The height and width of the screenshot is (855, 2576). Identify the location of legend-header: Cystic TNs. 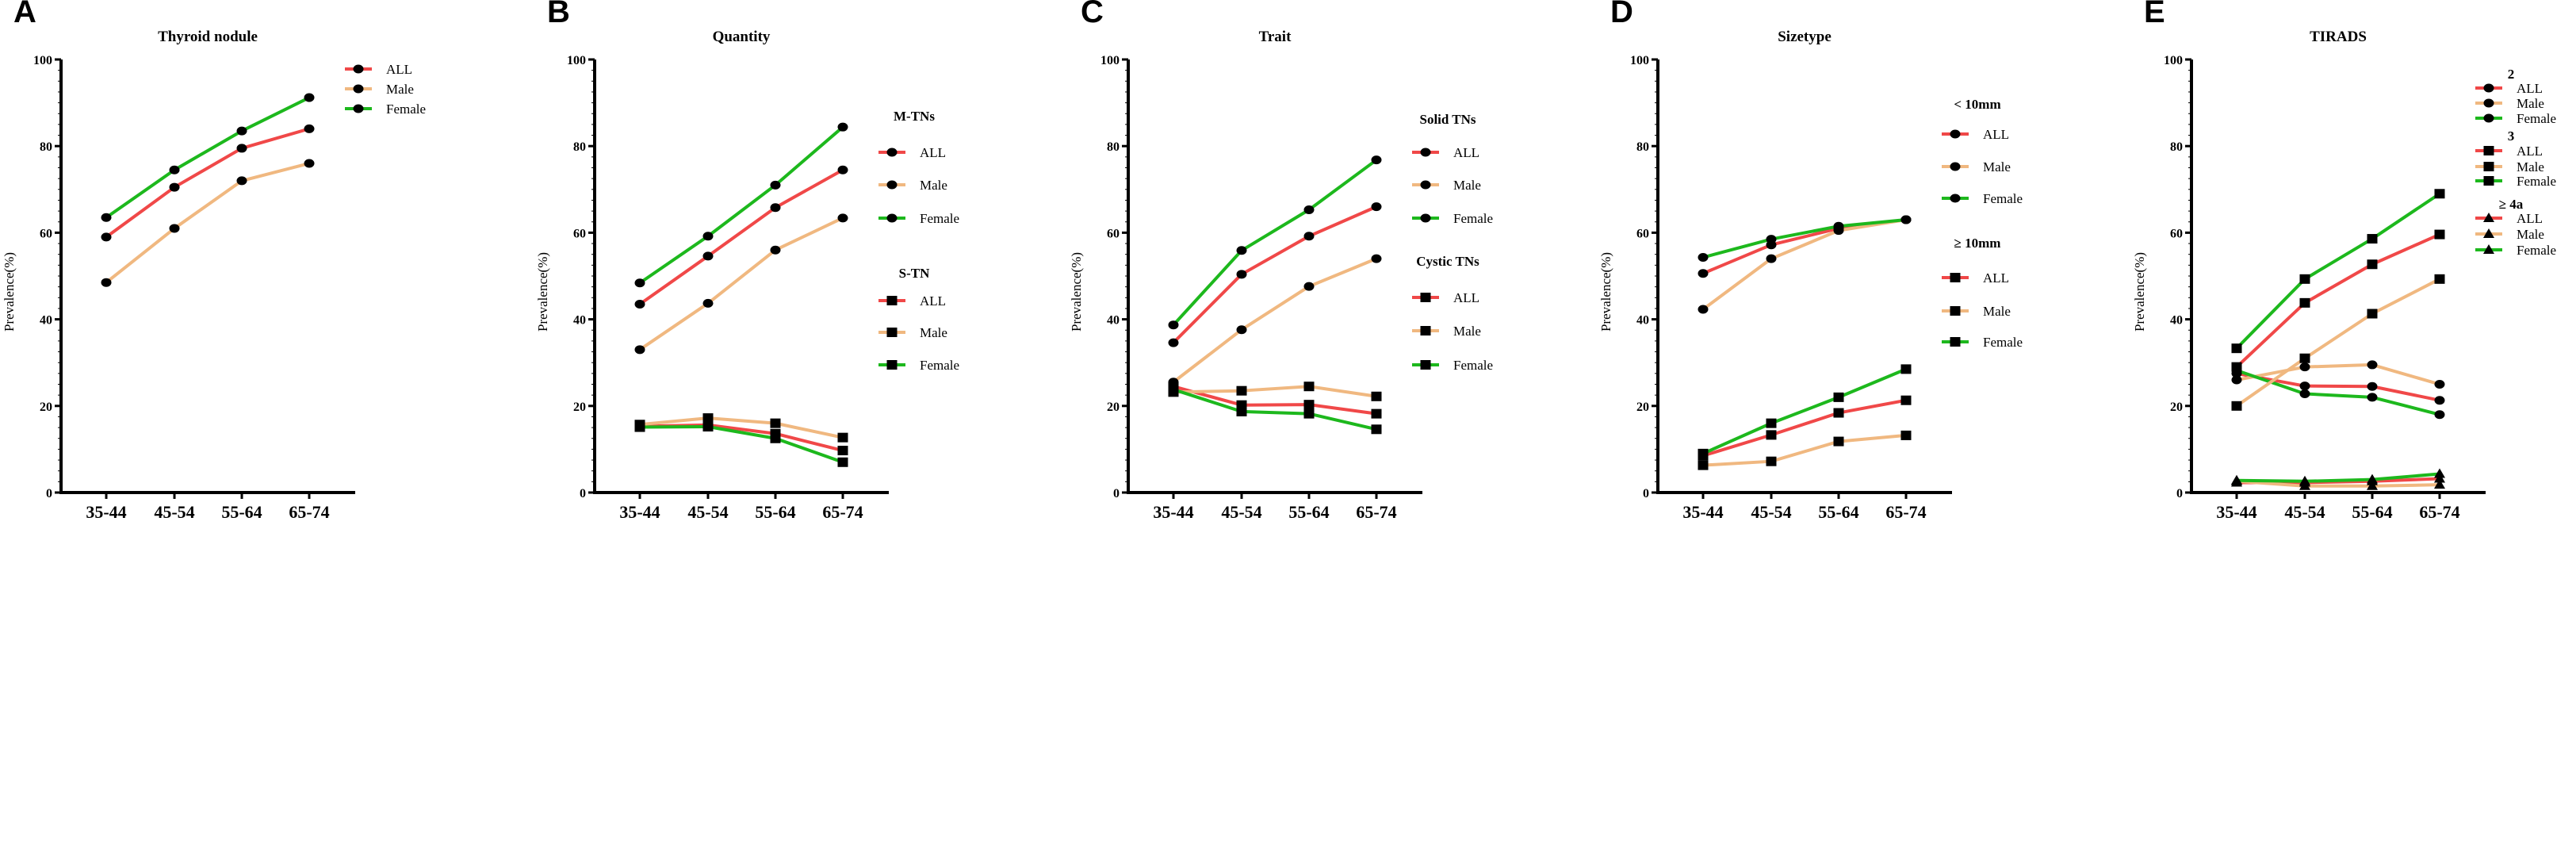
(1447, 261).